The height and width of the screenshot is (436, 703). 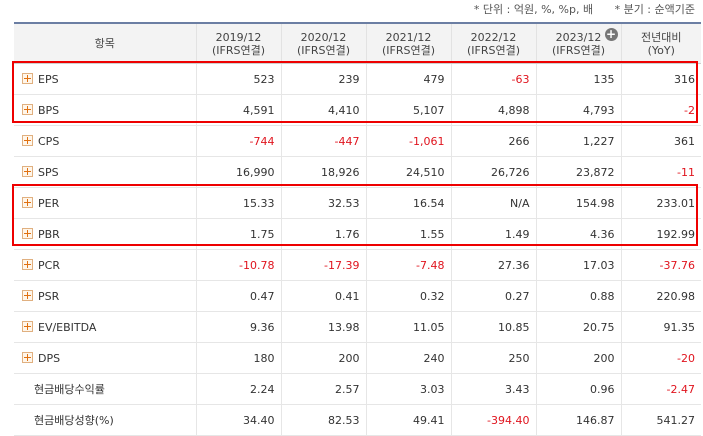 I want to click on table-row: CPS -744 -447 -1,061 266 1,227 361, so click(x=357, y=141).